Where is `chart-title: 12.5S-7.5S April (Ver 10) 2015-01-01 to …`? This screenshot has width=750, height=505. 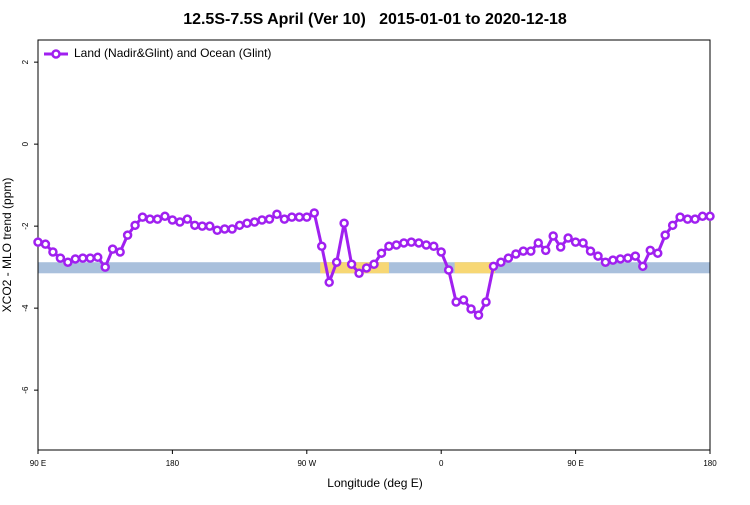 chart-title: 12.5S-7.5S April (Ver 10) 2015-01-01 to … is located at coordinates (375, 19).